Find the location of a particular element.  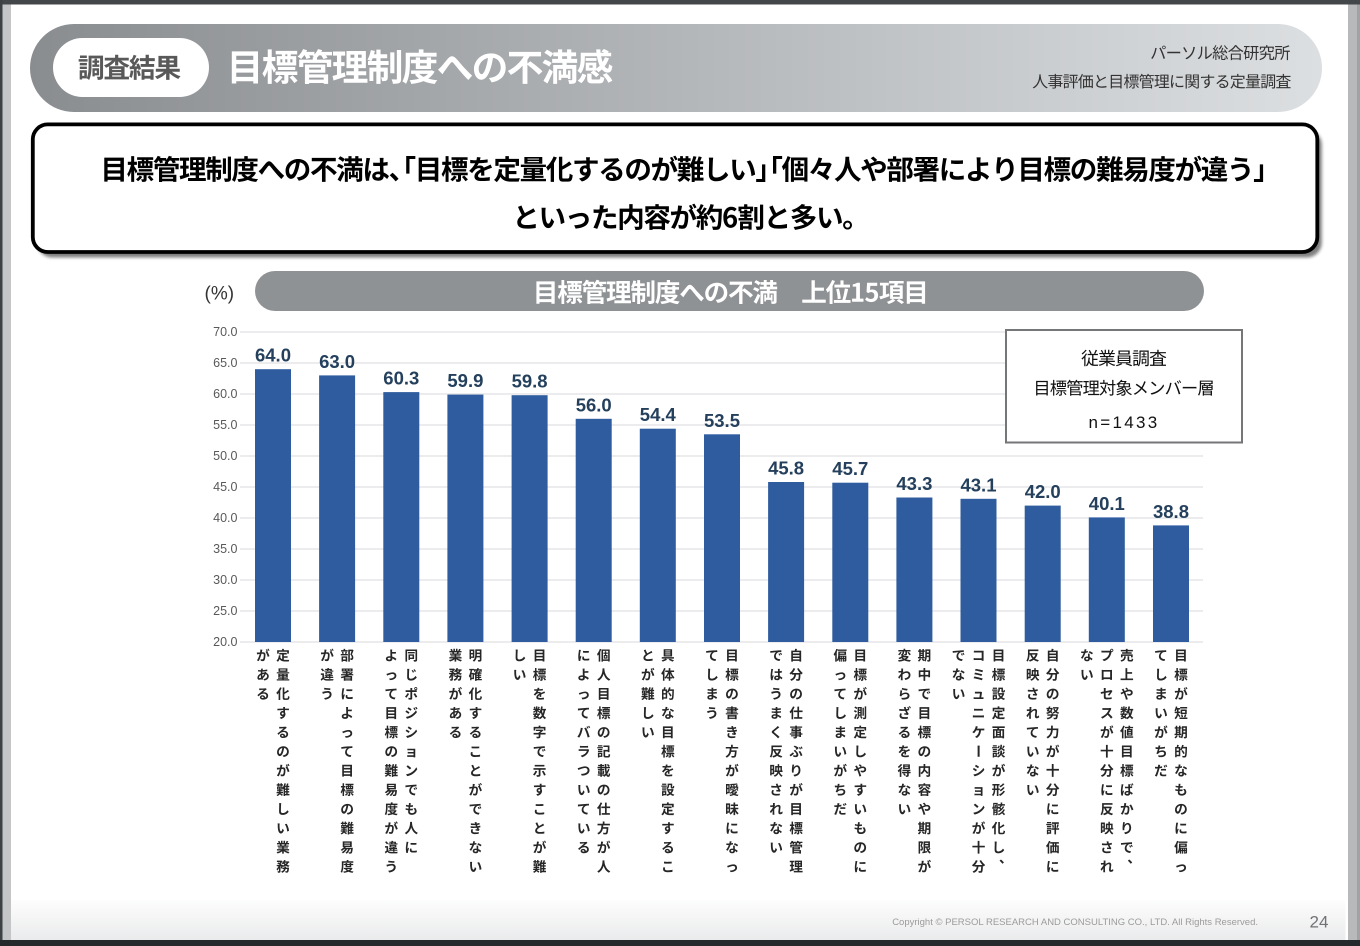

svg-text: 50.0 is located at coordinates (225, 456).